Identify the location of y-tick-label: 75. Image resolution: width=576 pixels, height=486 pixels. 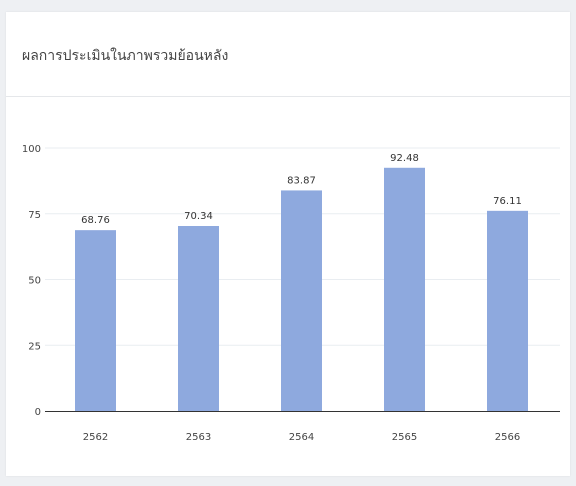
(34, 215).